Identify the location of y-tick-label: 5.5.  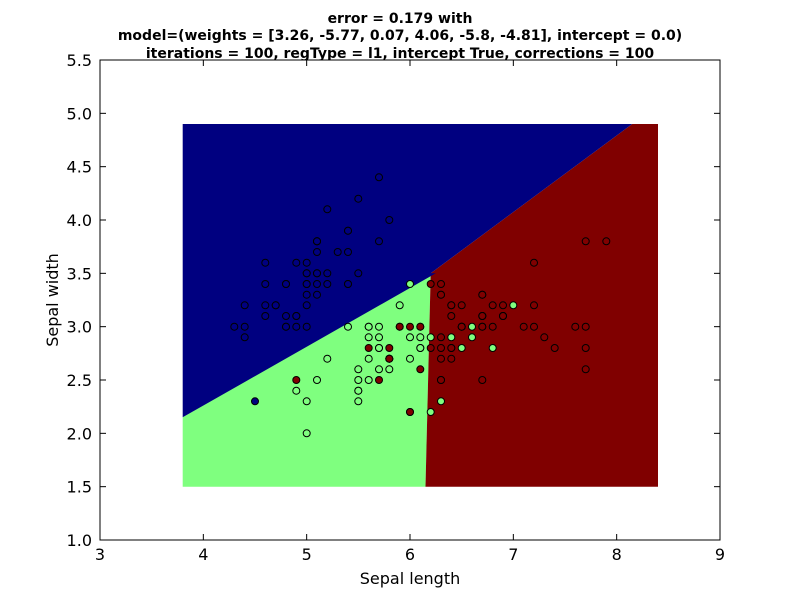
(79, 60).